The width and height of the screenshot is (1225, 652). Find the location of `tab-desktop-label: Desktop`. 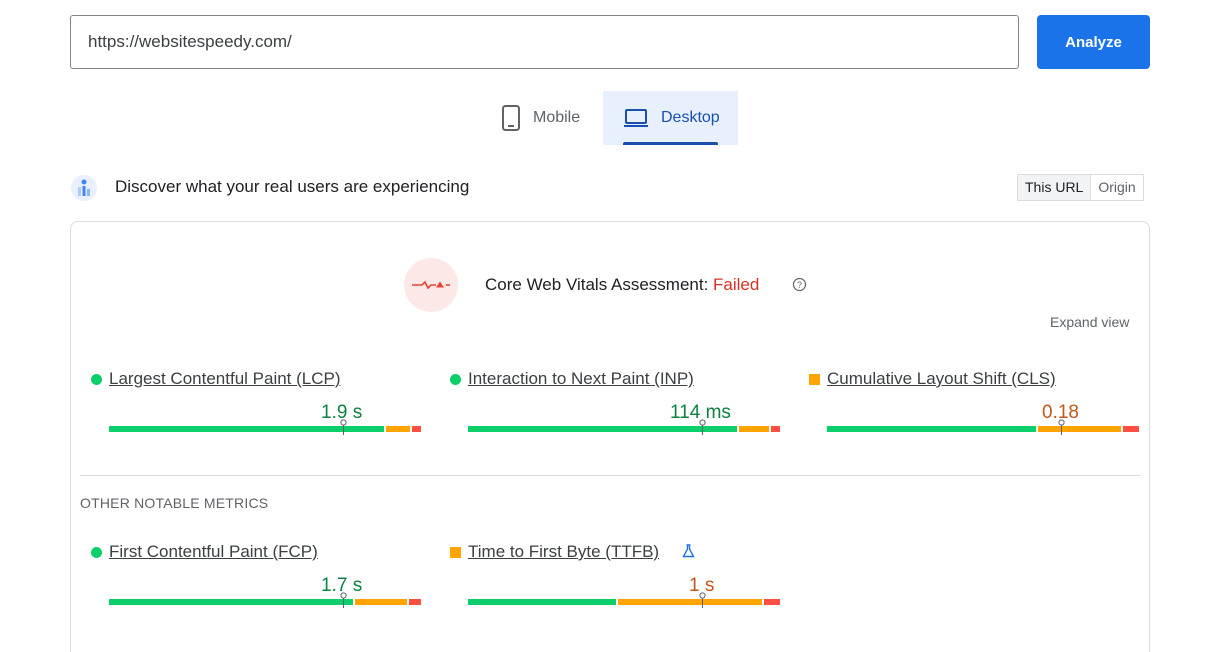

tab-desktop-label: Desktop is located at coordinates (690, 117).